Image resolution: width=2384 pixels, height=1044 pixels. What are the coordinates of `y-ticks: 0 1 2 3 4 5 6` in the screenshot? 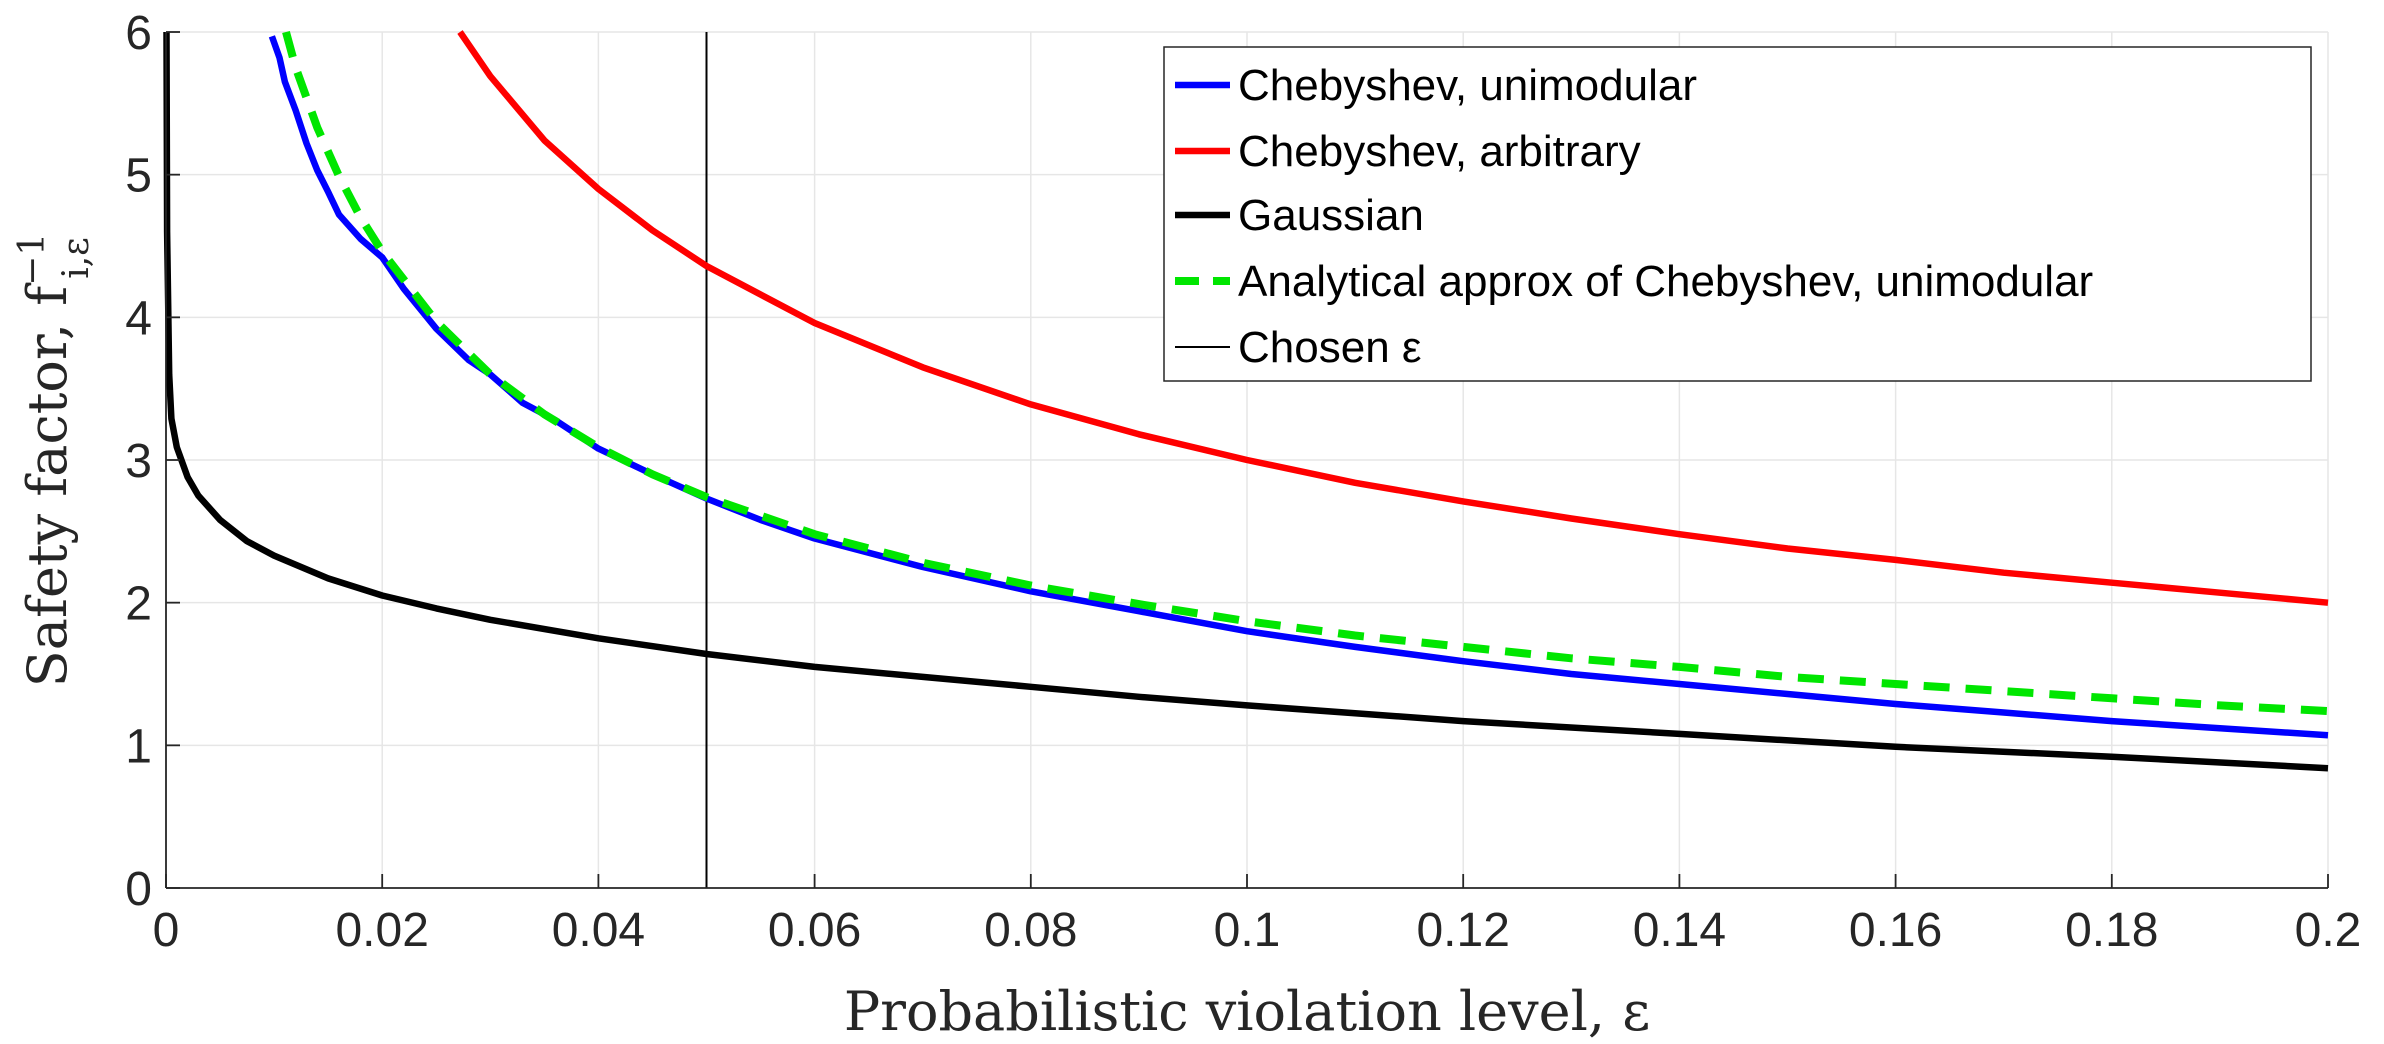 It's located at (152, 461).